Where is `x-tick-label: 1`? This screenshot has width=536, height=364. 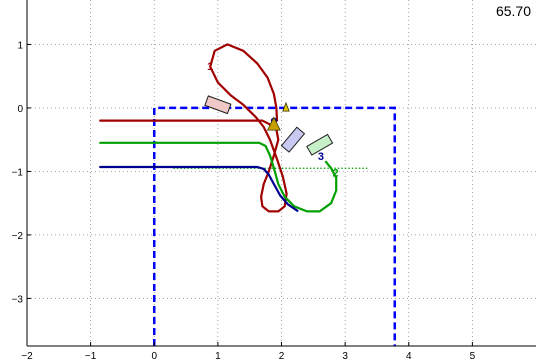
x-tick-label: 1 is located at coordinates (218, 356).